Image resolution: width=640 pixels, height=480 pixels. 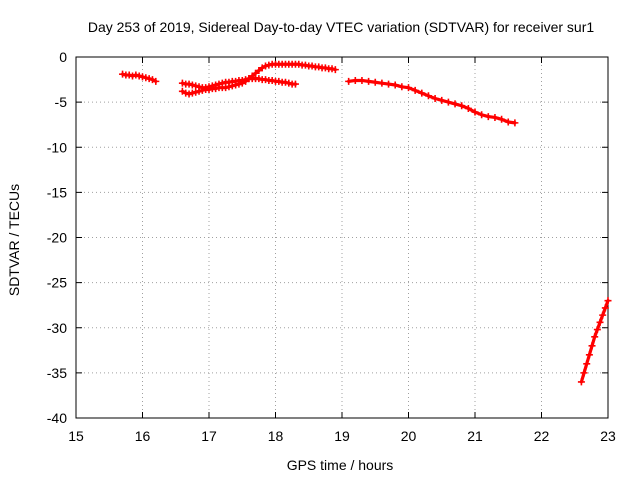 I want to click on x-axis-label: GPS time / hours, so click(x=340, y=465).